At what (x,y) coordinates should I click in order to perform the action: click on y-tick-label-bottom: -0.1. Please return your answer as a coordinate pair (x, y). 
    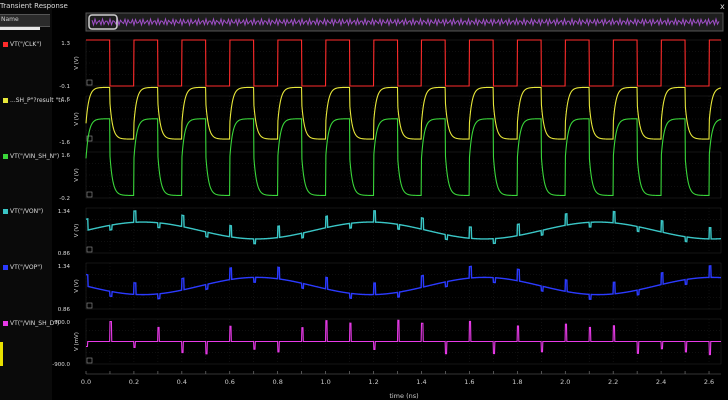
    Looking at the image, I should click on (64, 87).